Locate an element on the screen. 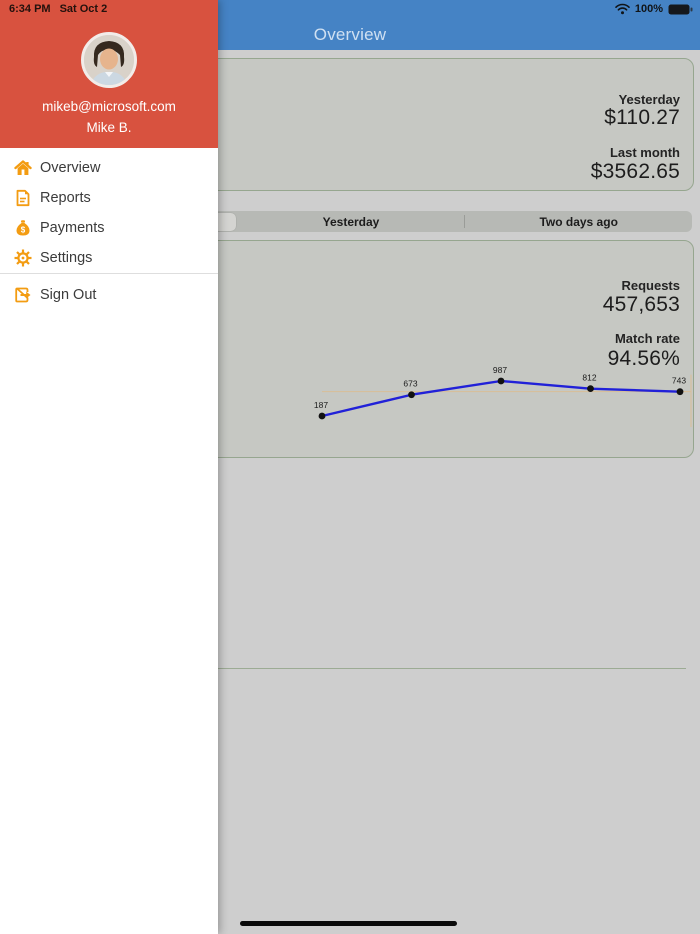 The image size is (700, 934). avatar-photo is located at coordinates (109, 60).